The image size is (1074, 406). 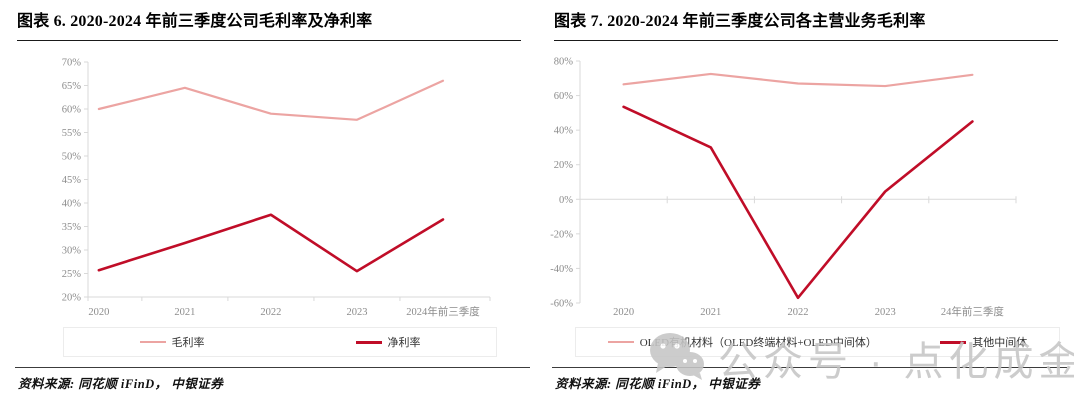 I want to click on y-tick-label: 30%, so click(x=72, y=251).